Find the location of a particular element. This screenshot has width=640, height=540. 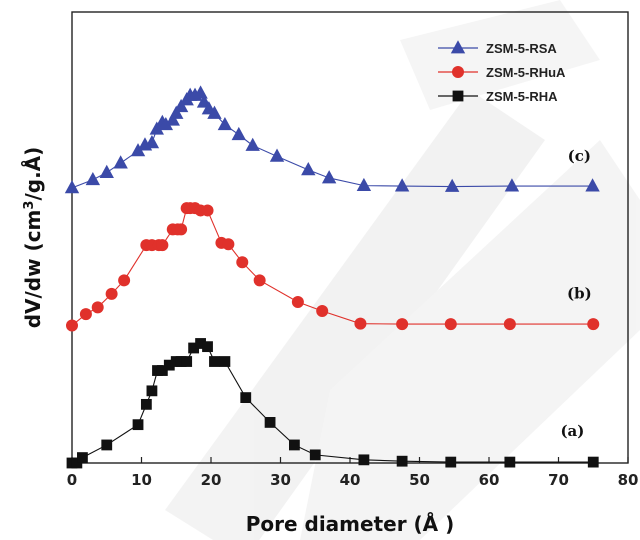

curve-label: (a) is located at coordinates (572, 431).